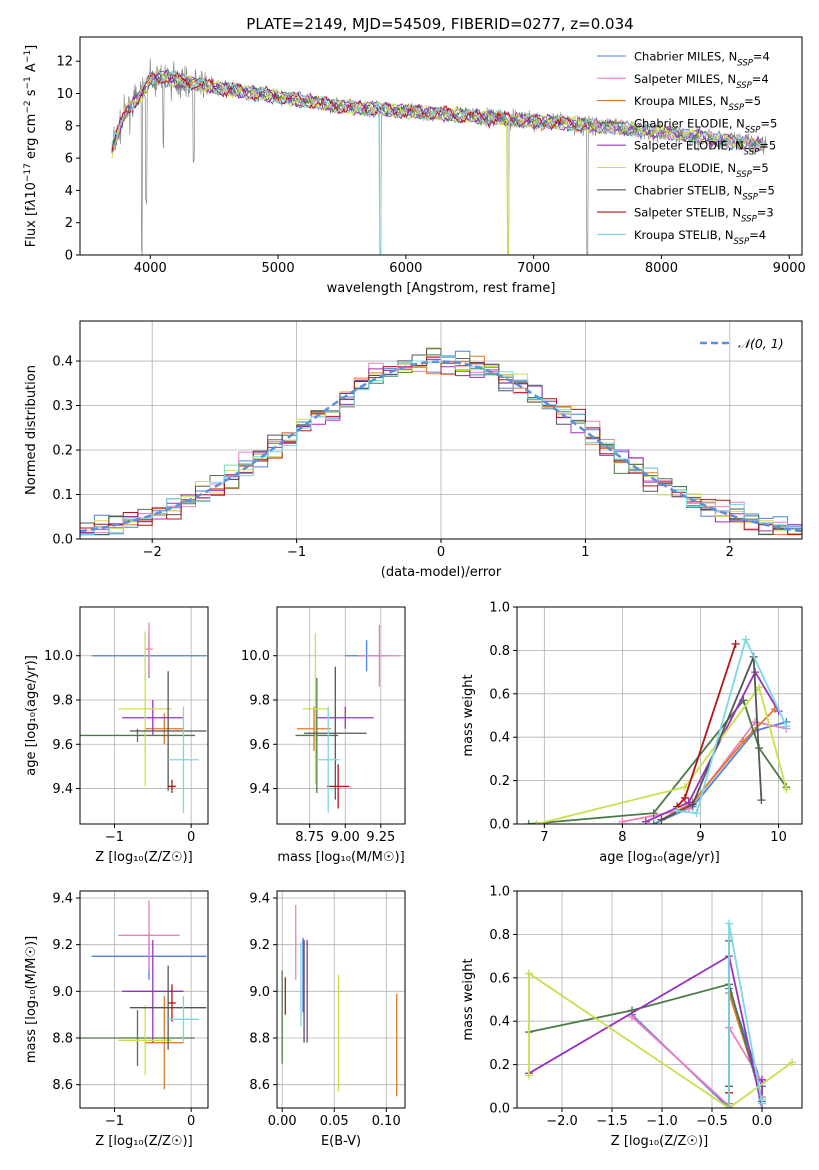 This screenshot has height=1170, width=819. I want to click on x-tick-label: −1.0, so click(662, 1121).